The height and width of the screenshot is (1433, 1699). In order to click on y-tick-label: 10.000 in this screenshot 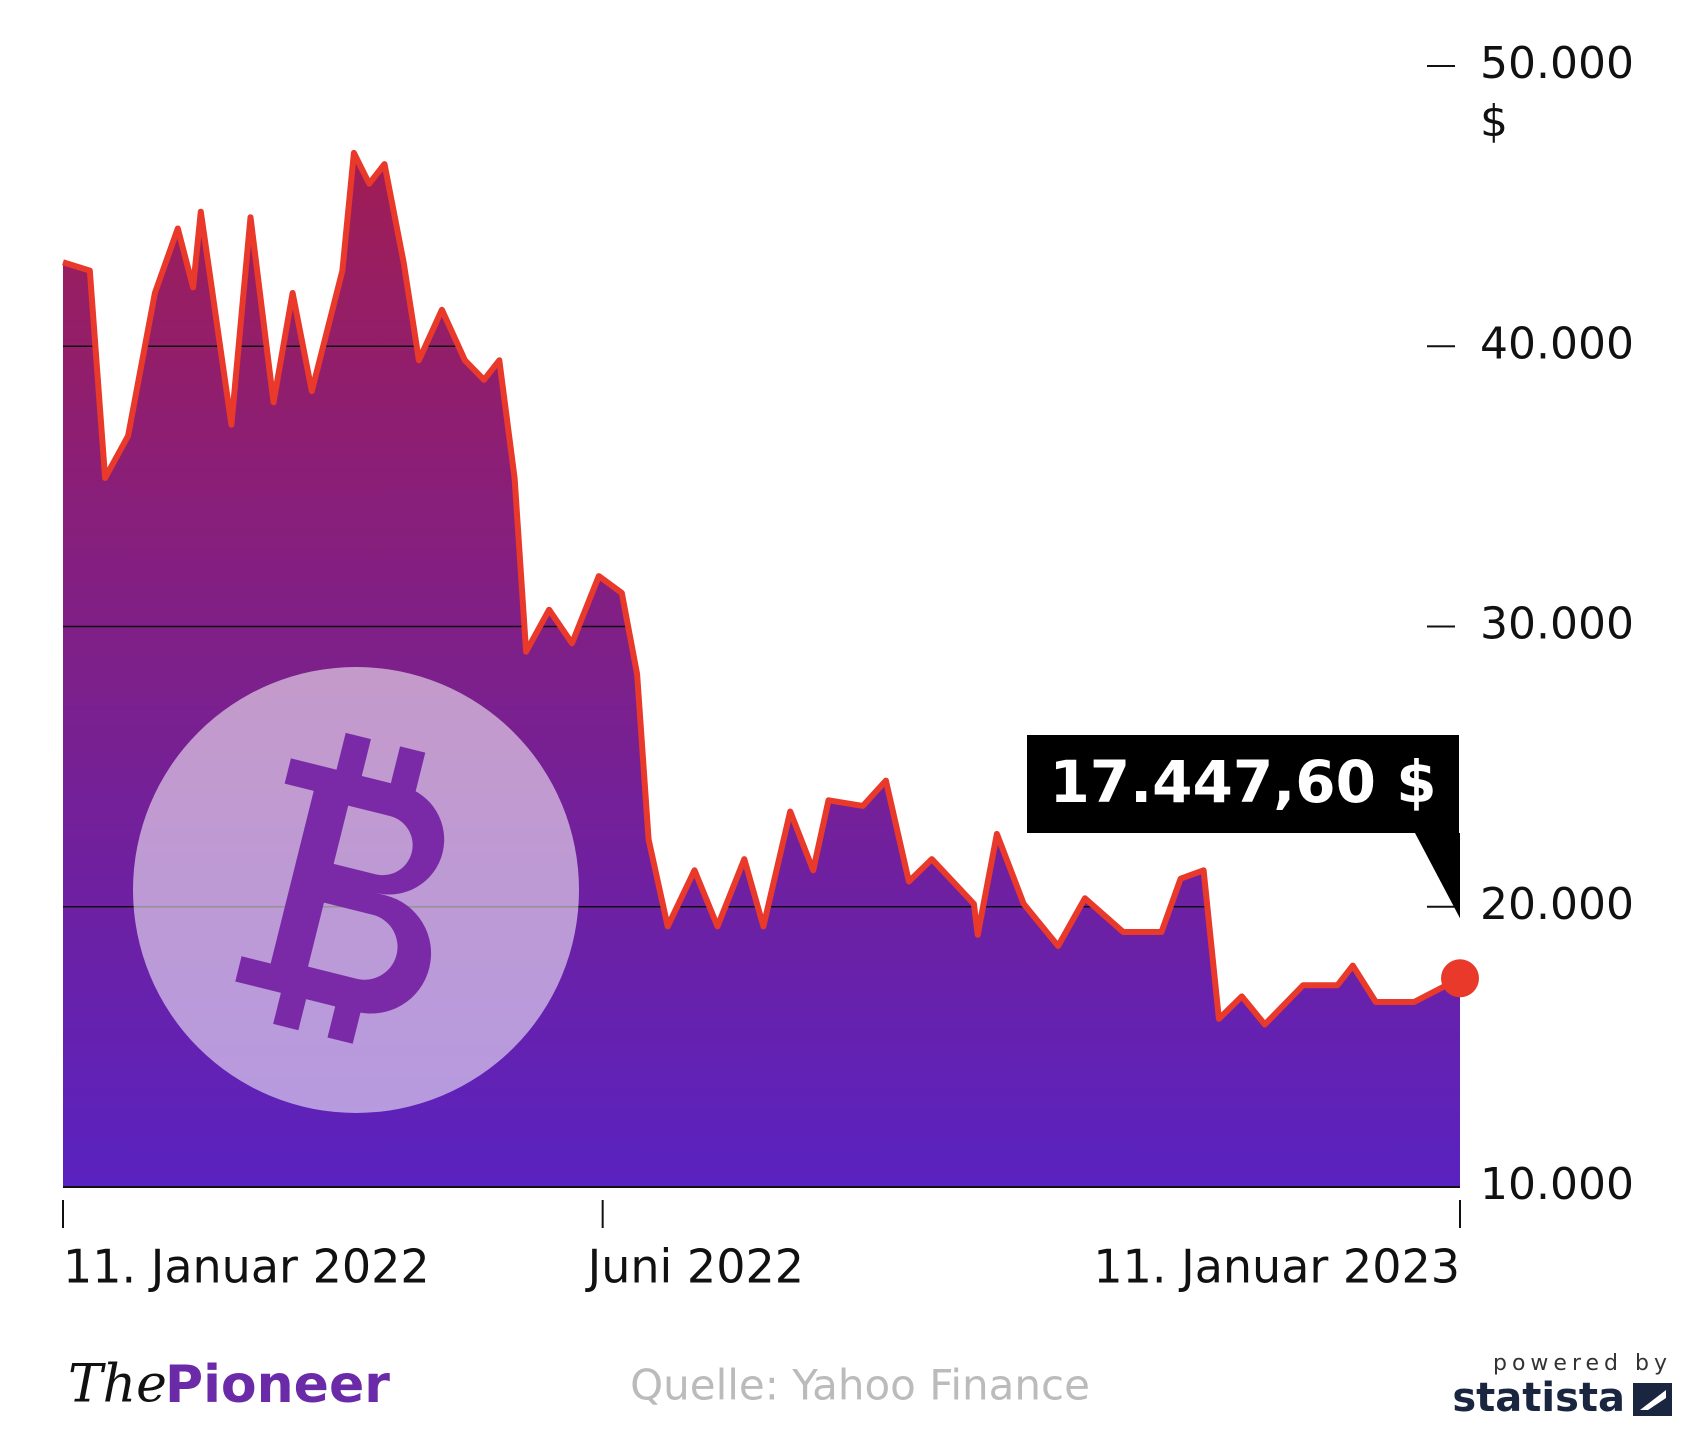, I will do `click(1557, 1184)`.